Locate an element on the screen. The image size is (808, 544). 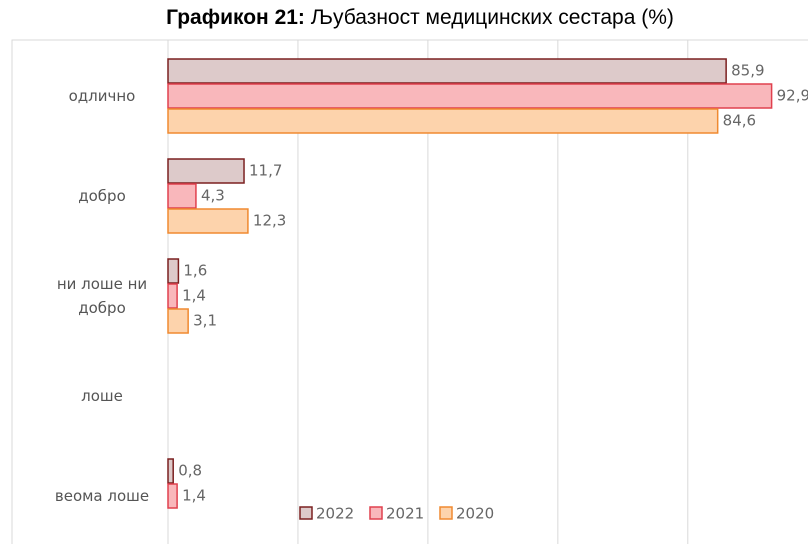
category-label: одлично is located at coordinates (102, 96).